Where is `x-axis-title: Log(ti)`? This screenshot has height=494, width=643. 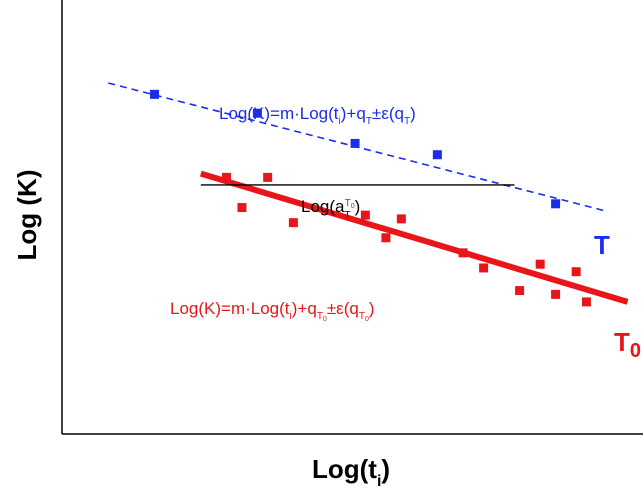 x-axis-title: Log(ti) is located at coordinates (351, 472).